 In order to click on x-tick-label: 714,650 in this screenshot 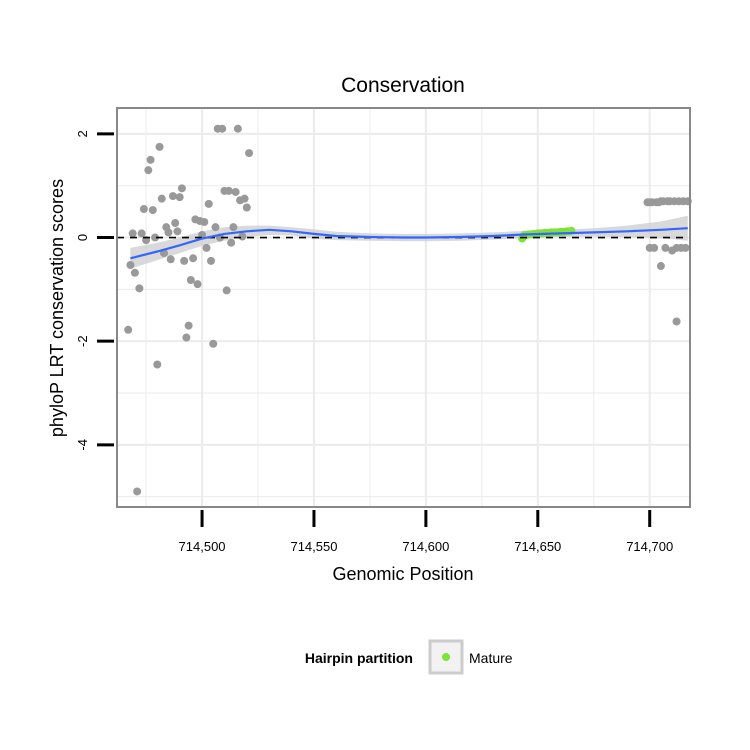, I will do `click(537, 546)`.